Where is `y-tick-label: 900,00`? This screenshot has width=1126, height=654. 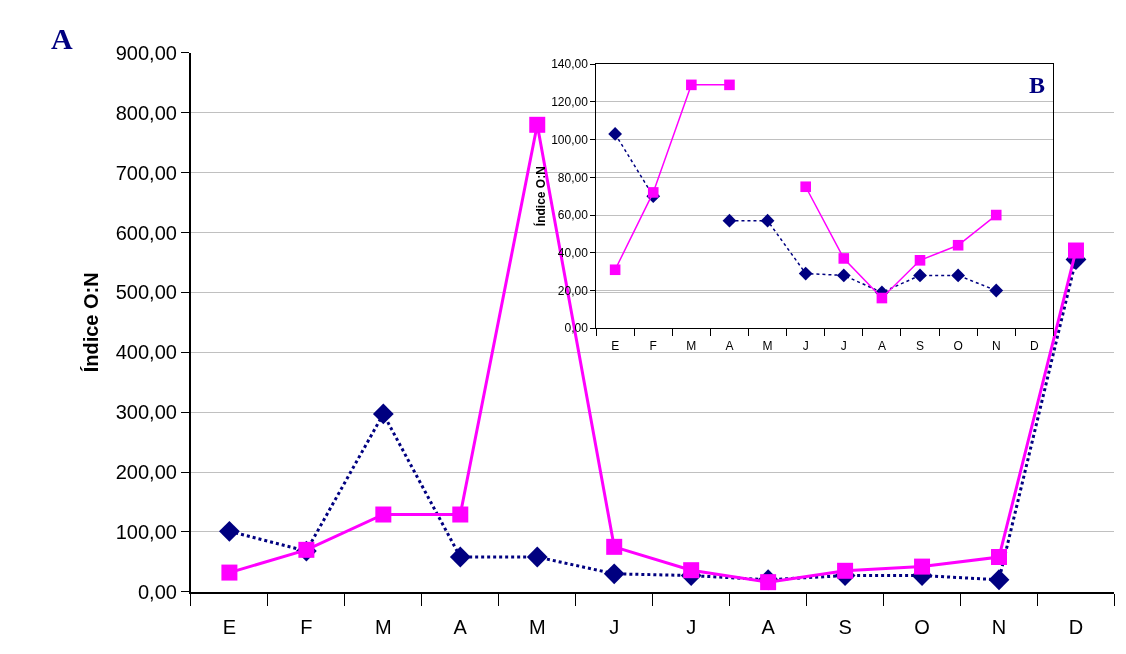
y-tick-label: 900,00 is located at coordinates (146, 52).